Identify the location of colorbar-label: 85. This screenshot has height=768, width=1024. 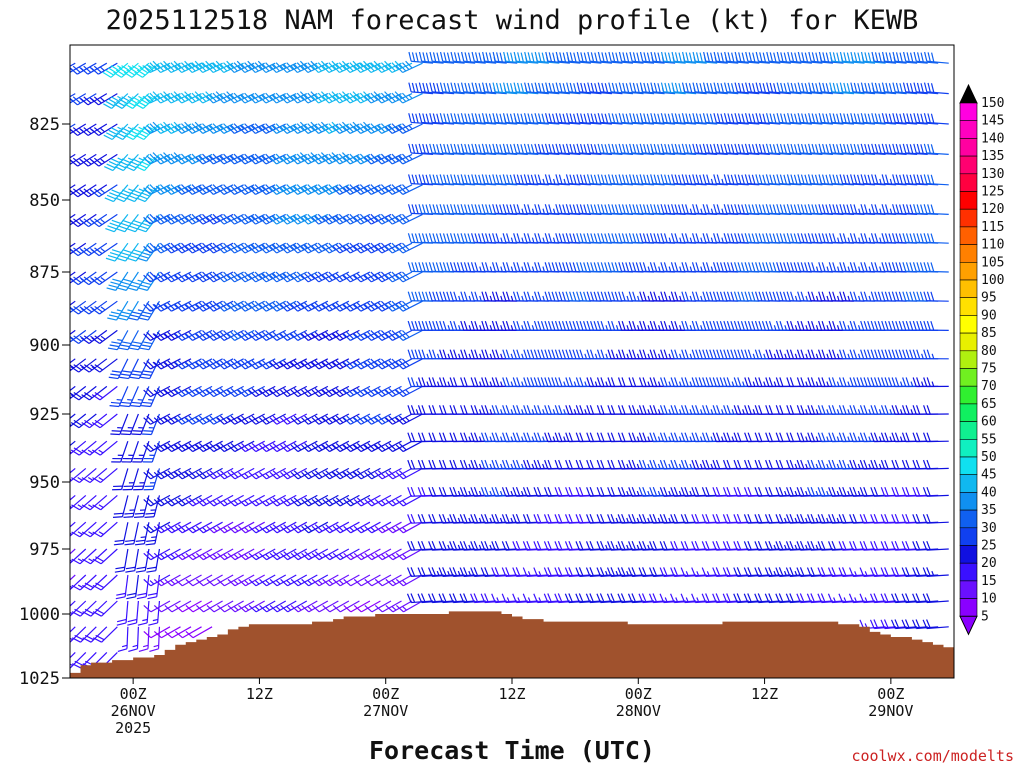
(989, 333).